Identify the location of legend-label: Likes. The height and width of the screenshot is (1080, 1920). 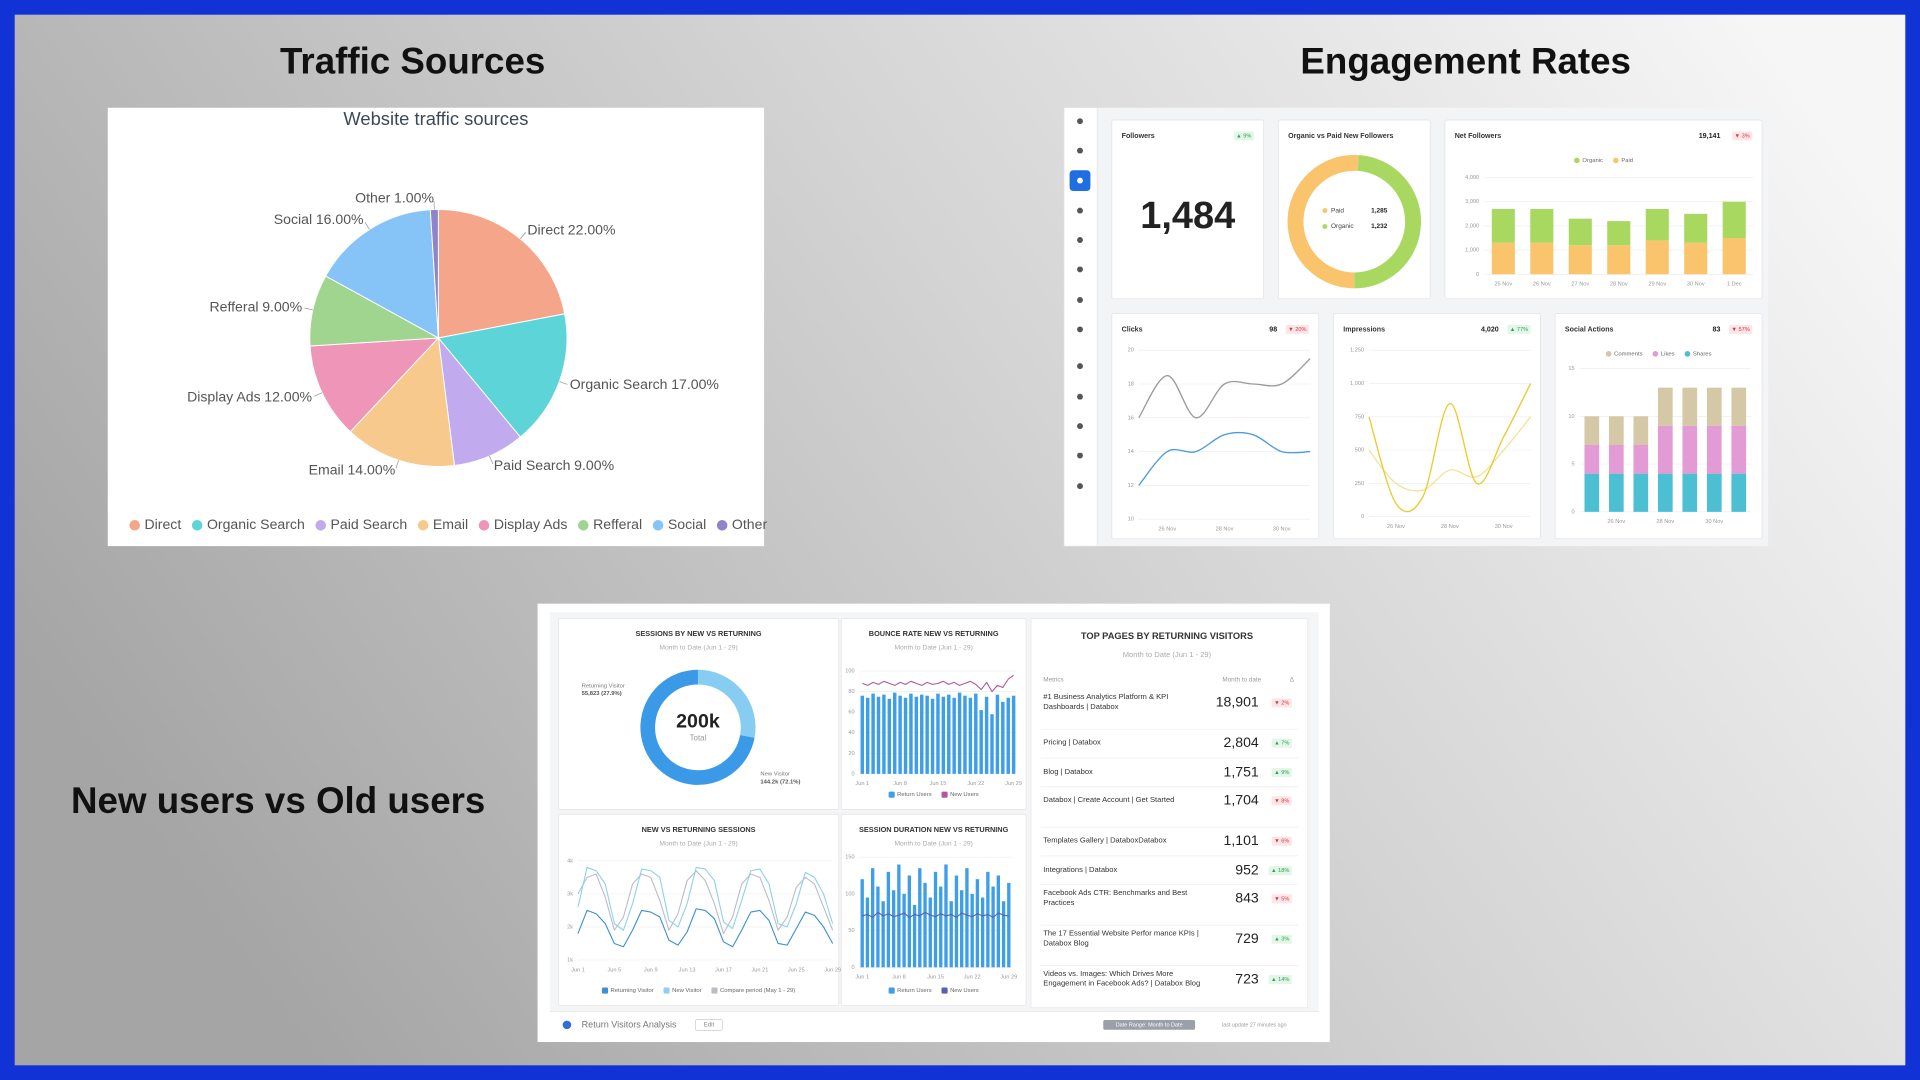
(1668, 354).